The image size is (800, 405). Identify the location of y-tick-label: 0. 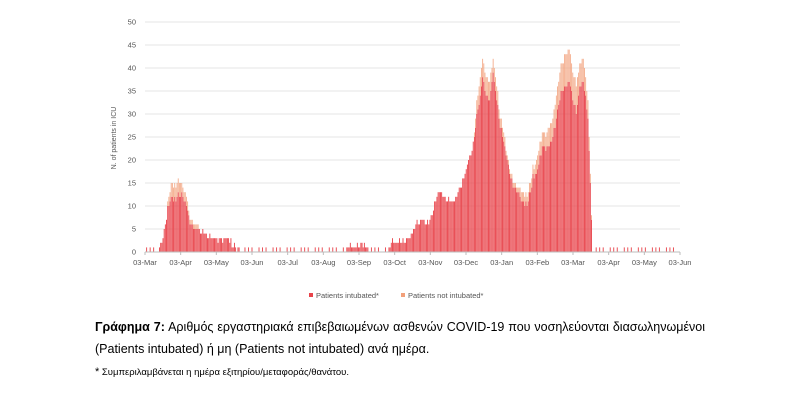
(134, 252).